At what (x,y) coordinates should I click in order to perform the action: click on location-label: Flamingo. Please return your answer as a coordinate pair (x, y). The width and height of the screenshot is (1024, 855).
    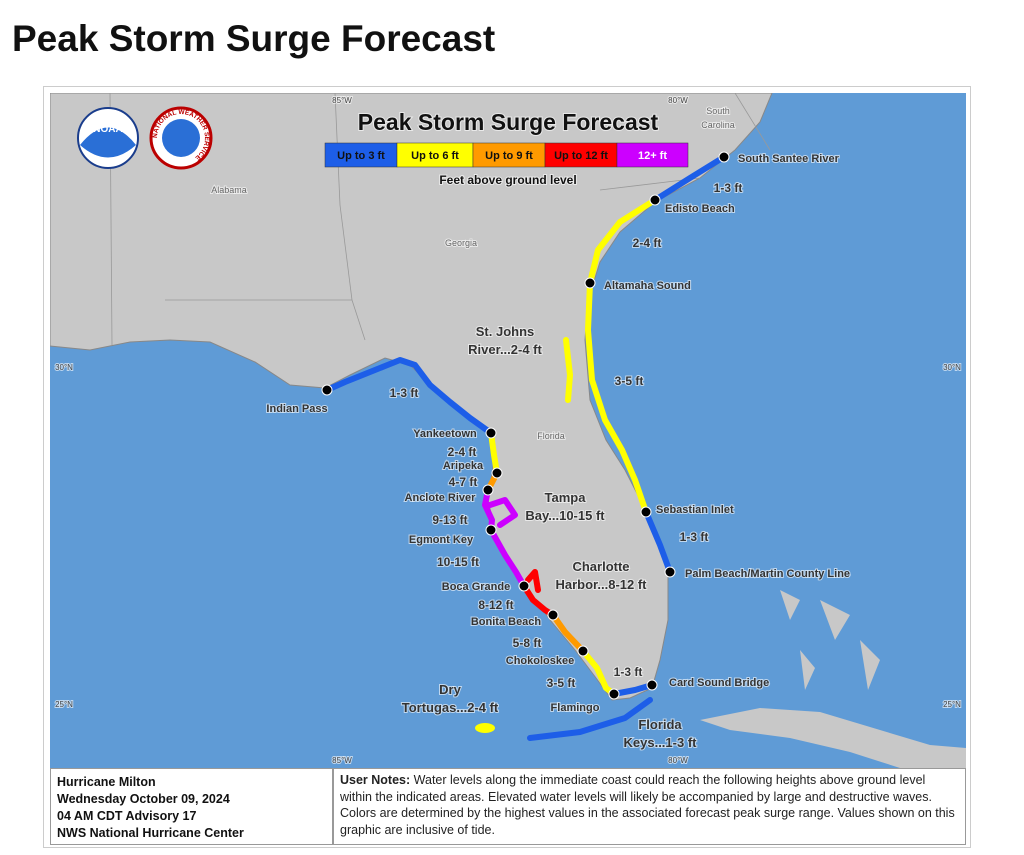
    Looking at the image, I should click on (575, 708).